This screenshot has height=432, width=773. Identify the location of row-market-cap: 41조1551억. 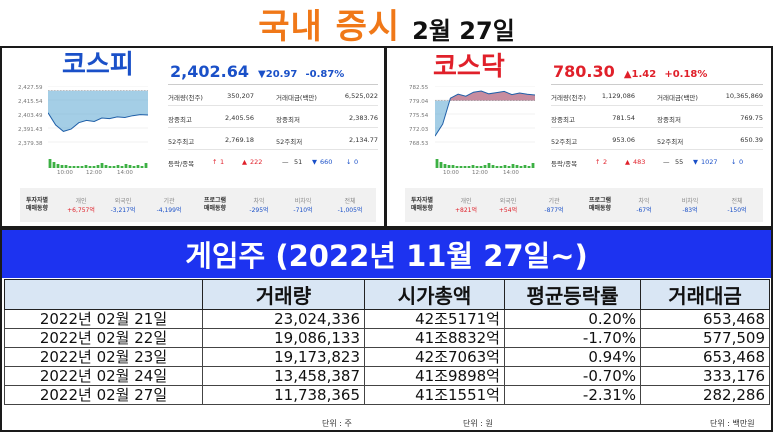
(434, 395).